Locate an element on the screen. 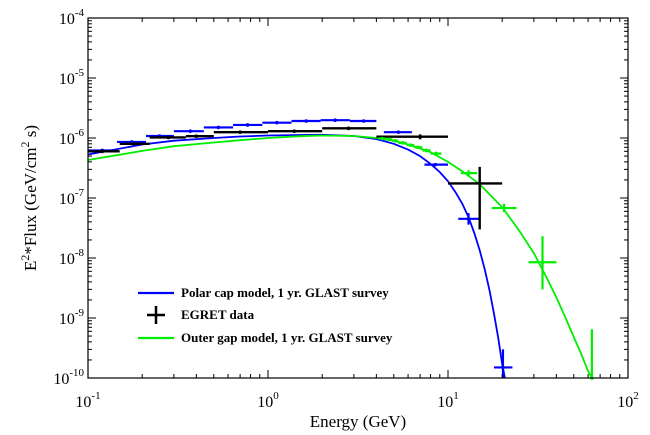 This screenshot has width=650, height=435. x-axis-title: Energy (GeV) is located at coordinates (358, 421).